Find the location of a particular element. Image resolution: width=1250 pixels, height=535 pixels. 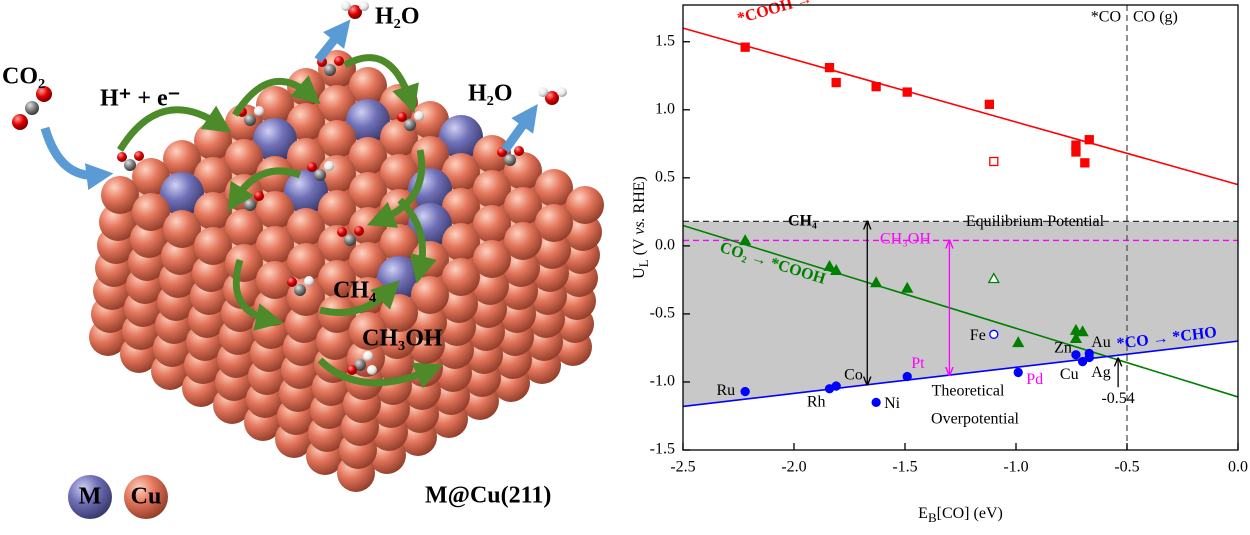

surface-label: M@Cu(211) is located at coordinates (488, 496).